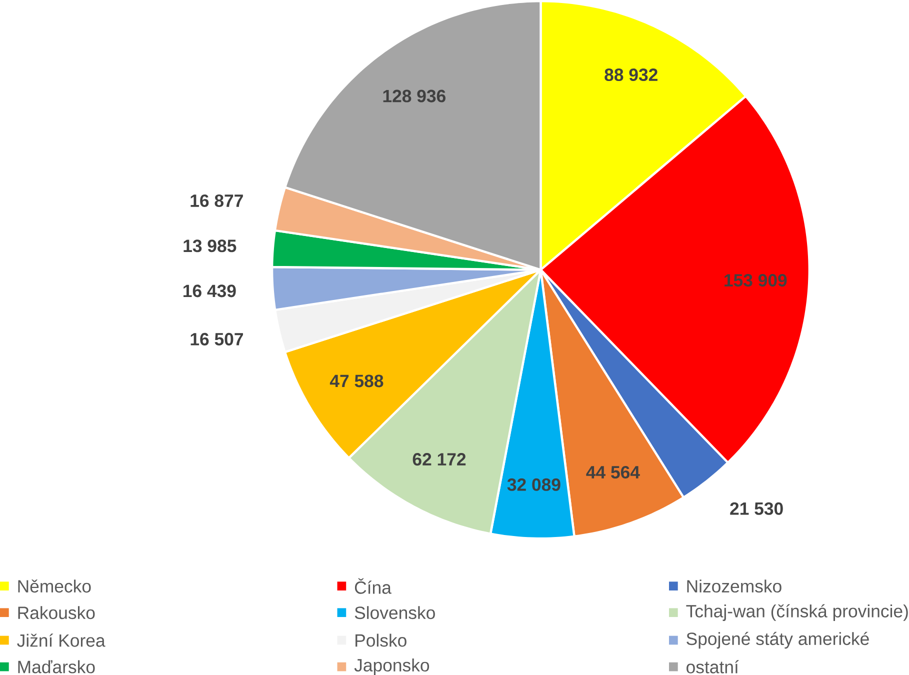  What do you see at coordinates (439, 459) in the screenshot?
I see `data-label: 62 172` at bounding box center [439, 459].